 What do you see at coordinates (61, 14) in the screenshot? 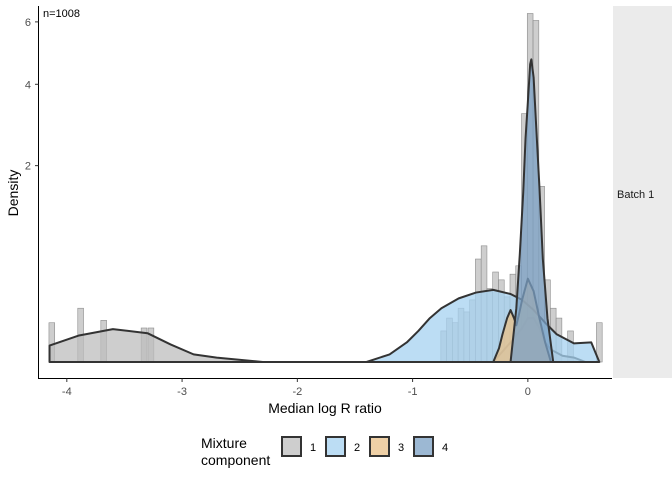
I see `sample-size-annotation: n=1008` at bounding box center [61, 14].